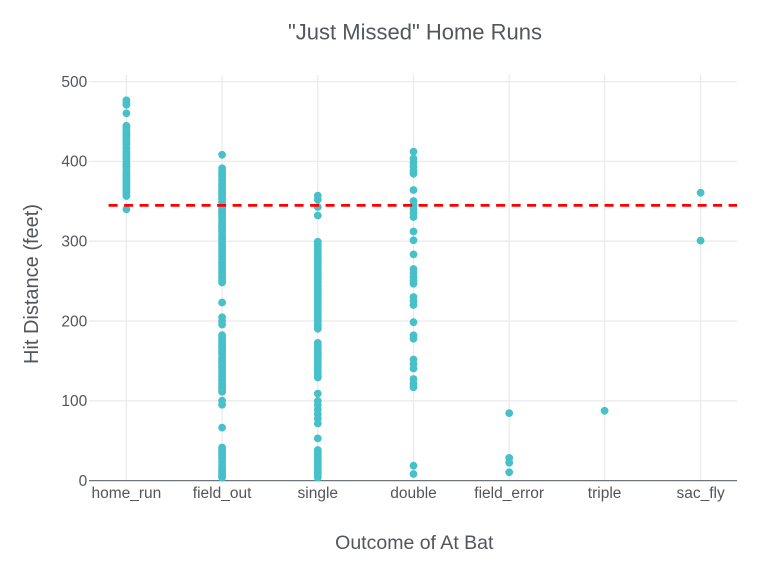 Image resolution: width=775 pixels, height=571 pixels. Describe the element at coordinates (700, 493) in the screenshot. I see `svg-text: sac_fly` at that location.